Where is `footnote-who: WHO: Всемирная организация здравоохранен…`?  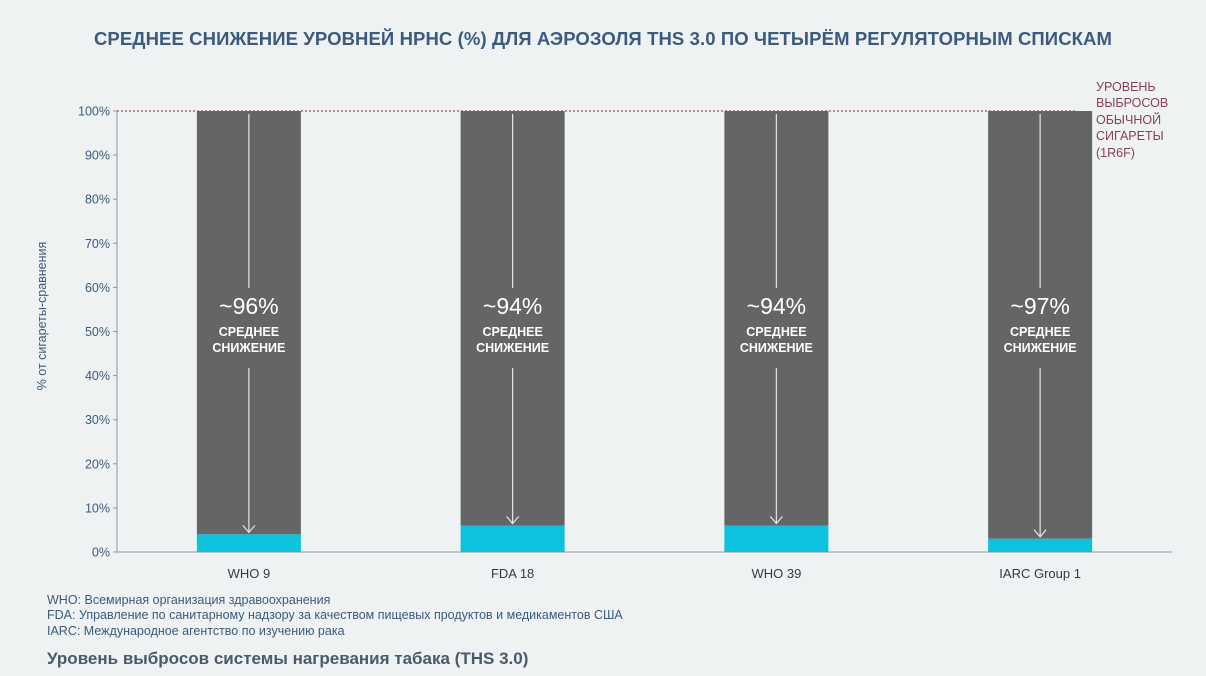
footnote-who: WHO: Всемирная организация здравоохранен… is located at coordinates (189, 600).